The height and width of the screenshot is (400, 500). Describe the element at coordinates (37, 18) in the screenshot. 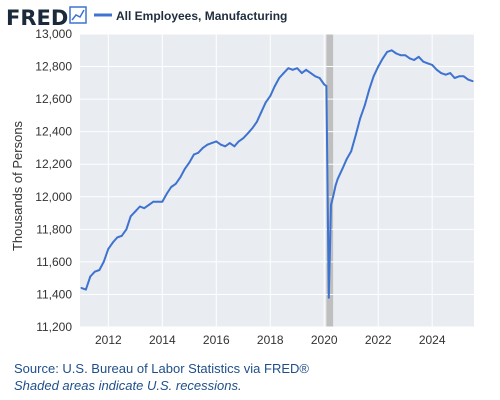

I see `fred-logo: FRED` at that location.